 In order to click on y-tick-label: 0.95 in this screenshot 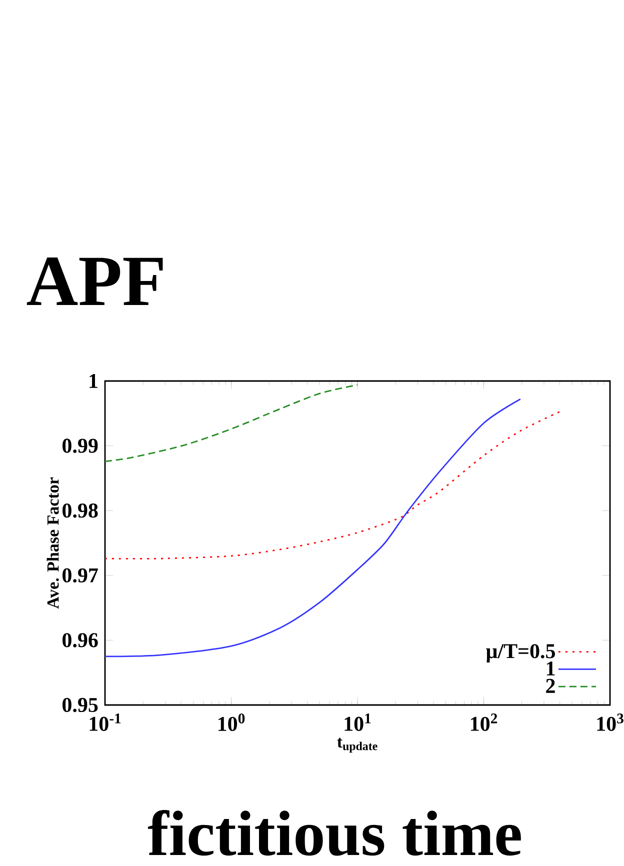, I will do `click(80, 705)`.